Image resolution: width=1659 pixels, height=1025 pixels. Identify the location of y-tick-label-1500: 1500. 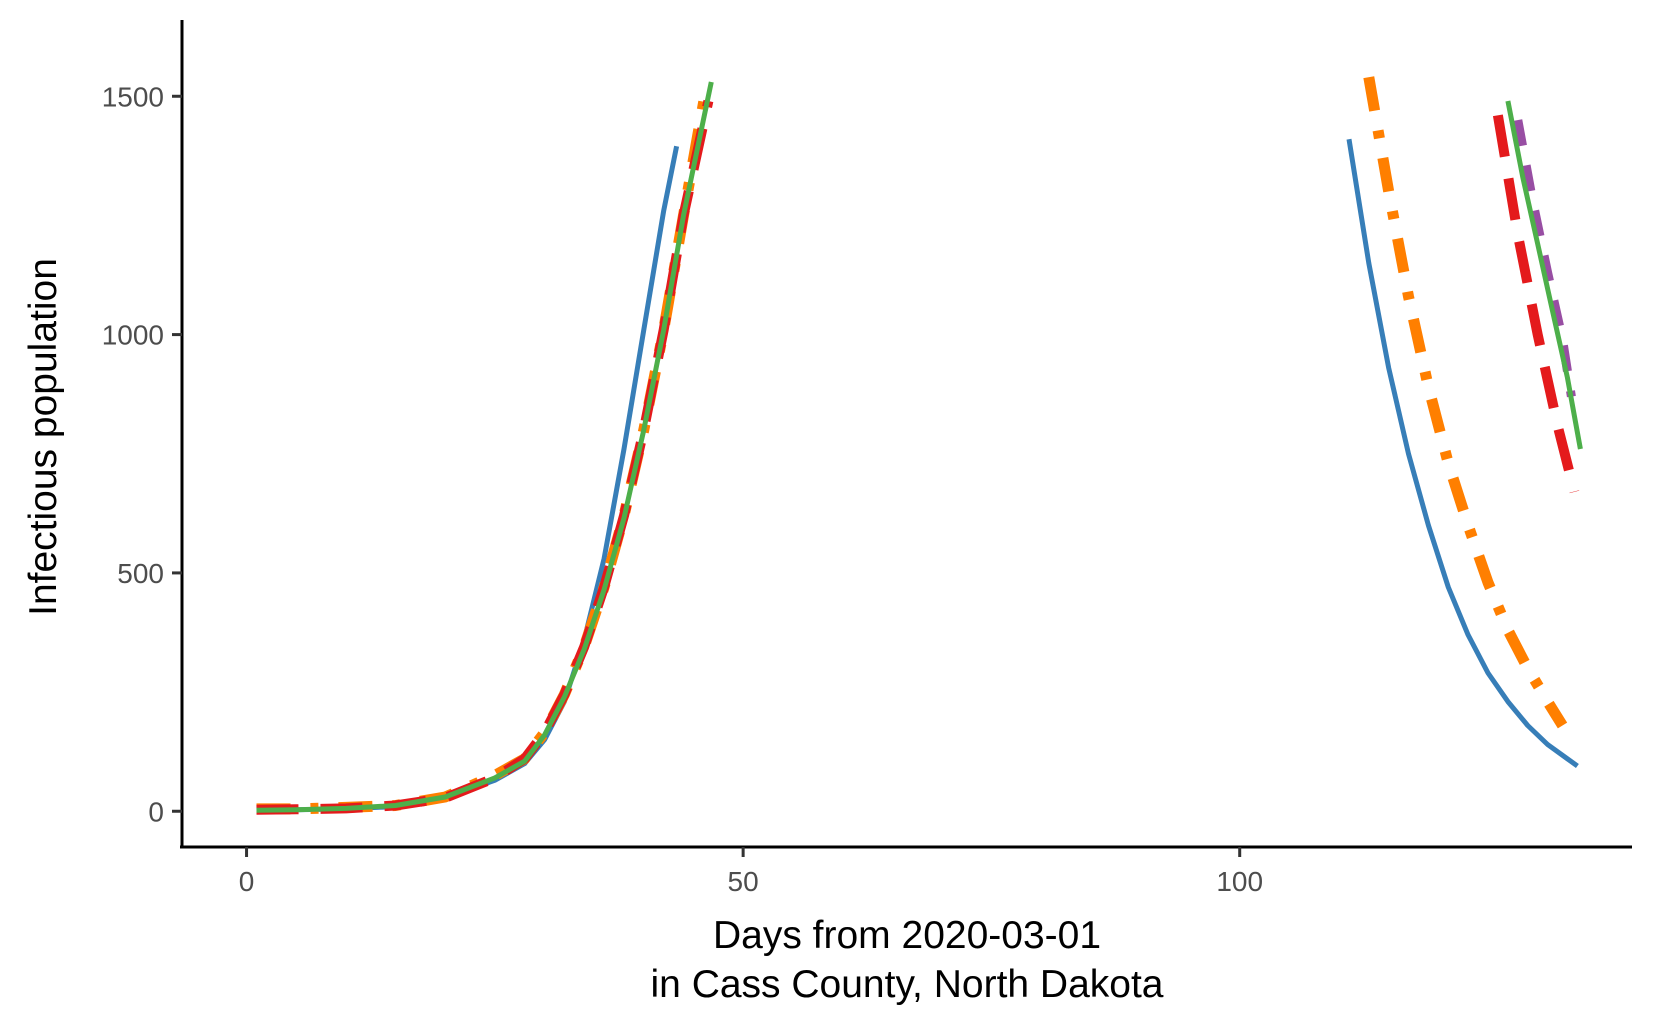
(133, 96).